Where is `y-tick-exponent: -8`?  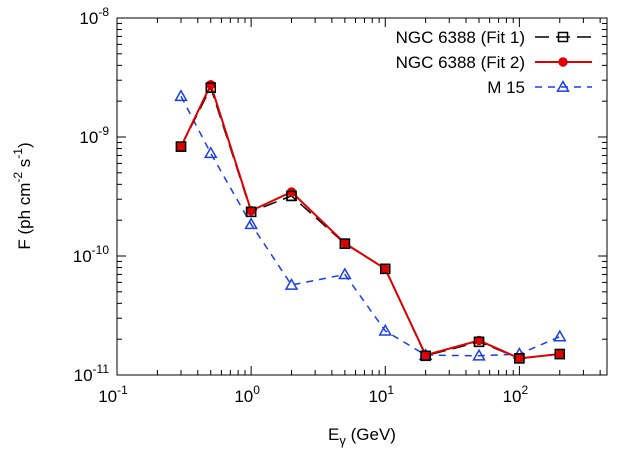 y-tick-exponent: -8 is located at coordinates (103, 12).